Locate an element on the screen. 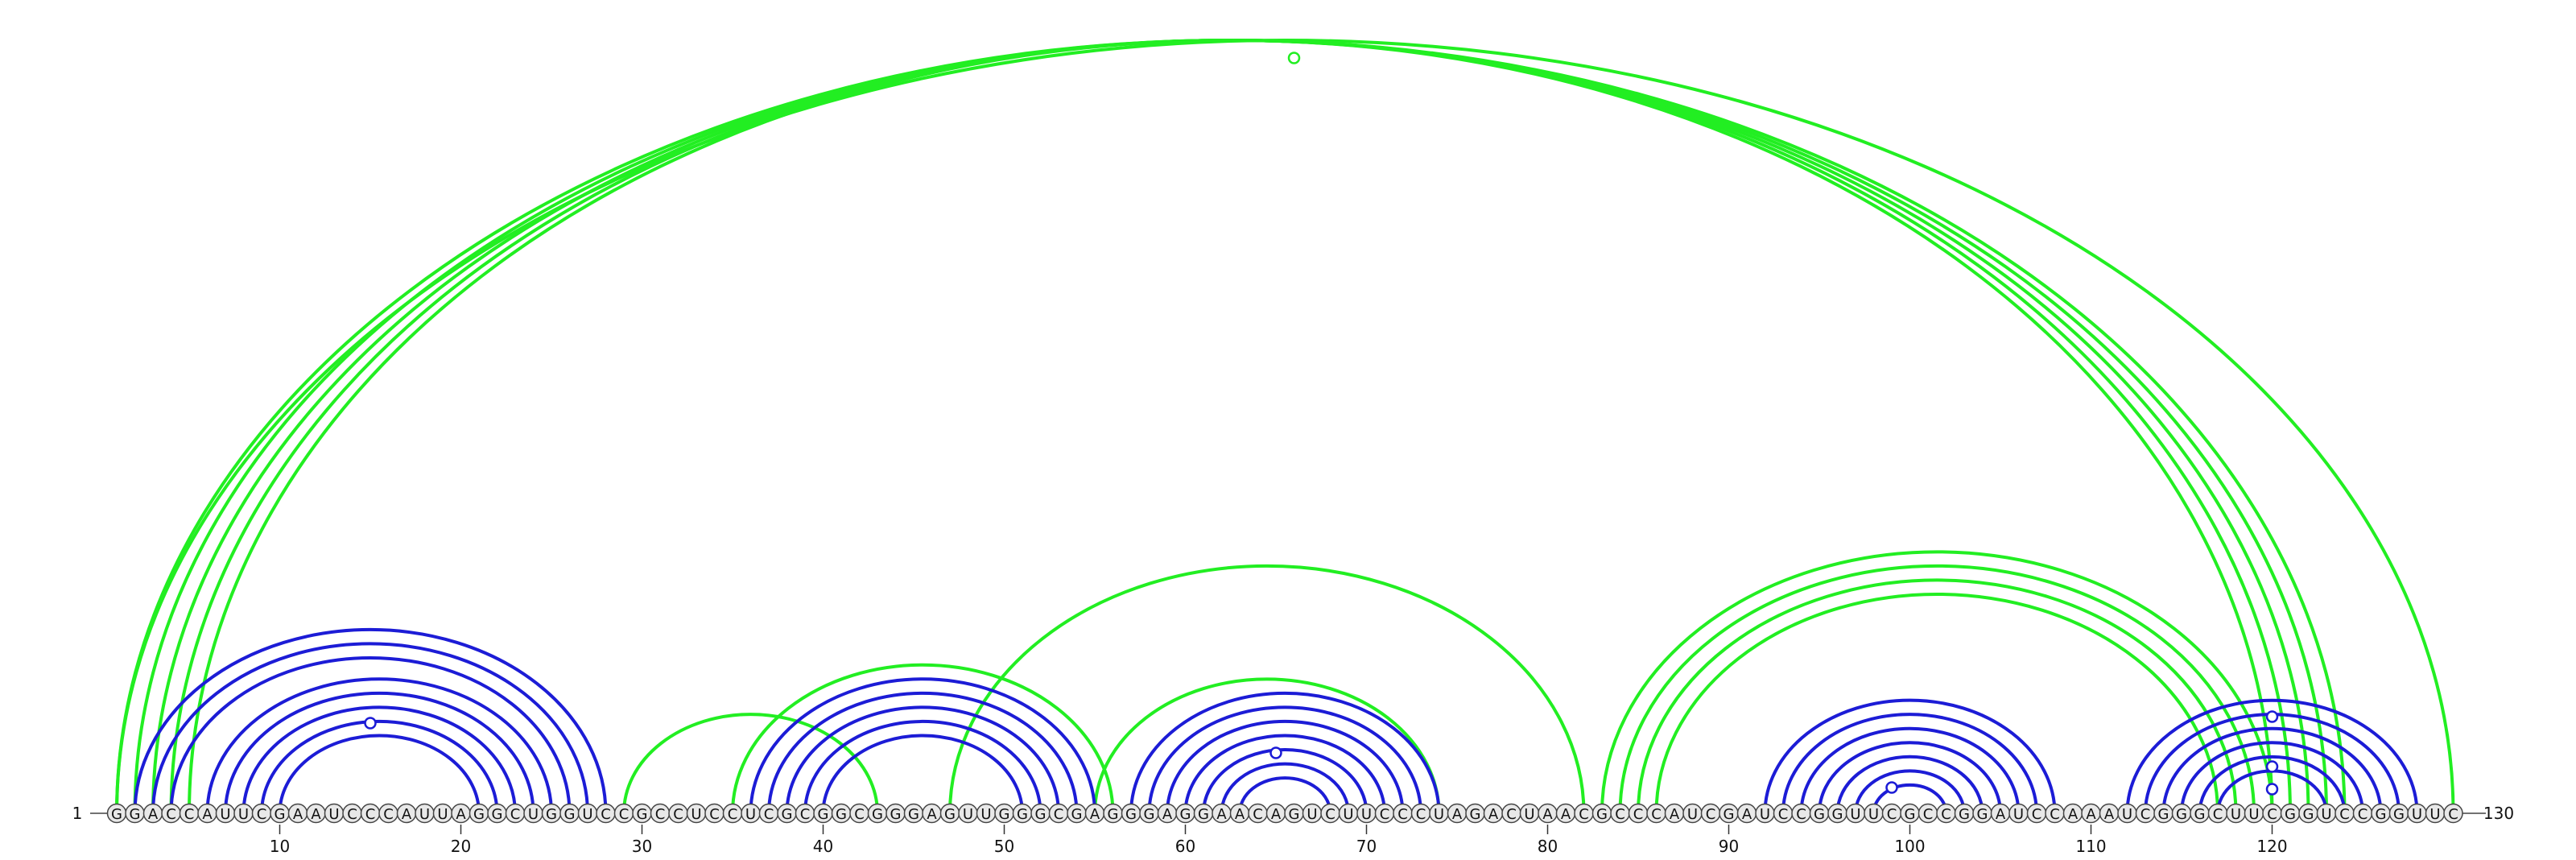 This screenshot has width=2576, height=860. nucleotide-7: U is located at coordinates (225, 813).